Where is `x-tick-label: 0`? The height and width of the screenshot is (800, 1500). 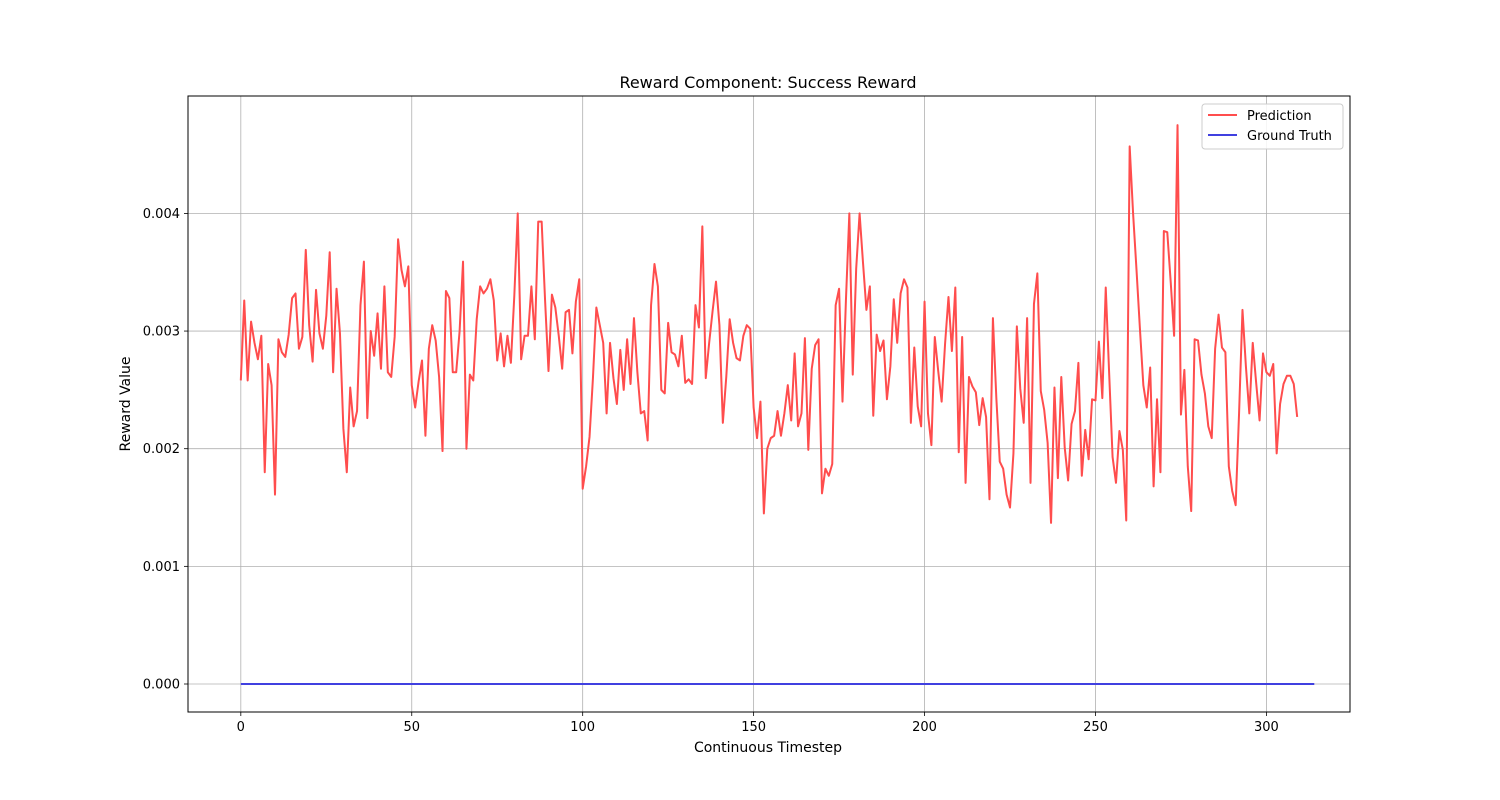 x-tick-label: 0 is located at coordinates (241, 727).